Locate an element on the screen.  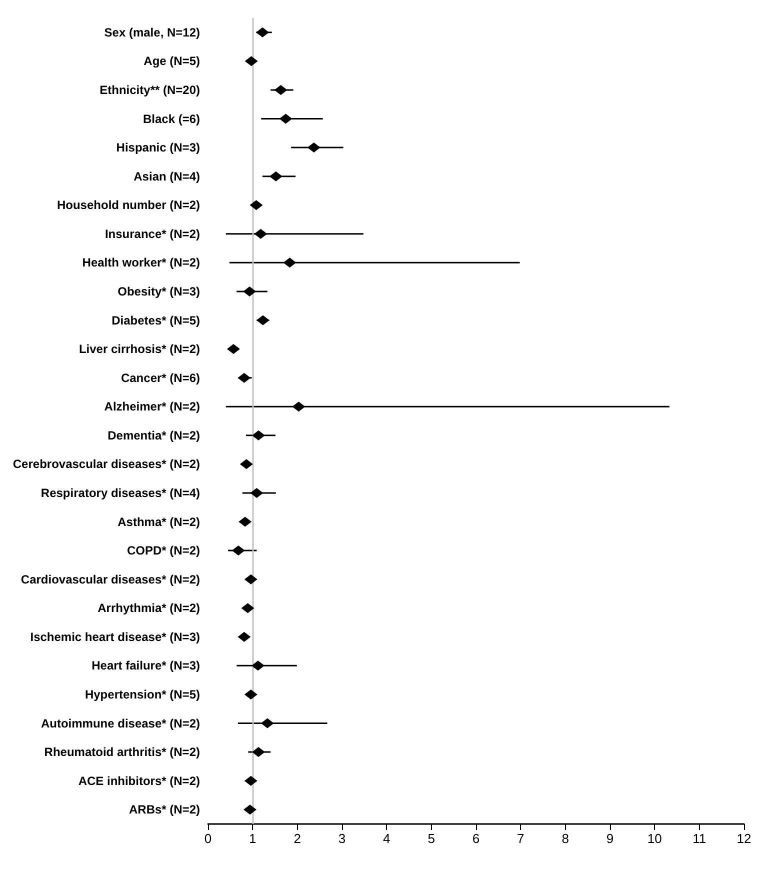
y-tick-label: ARBs* (N=2) is located at coordinates (164, 809).